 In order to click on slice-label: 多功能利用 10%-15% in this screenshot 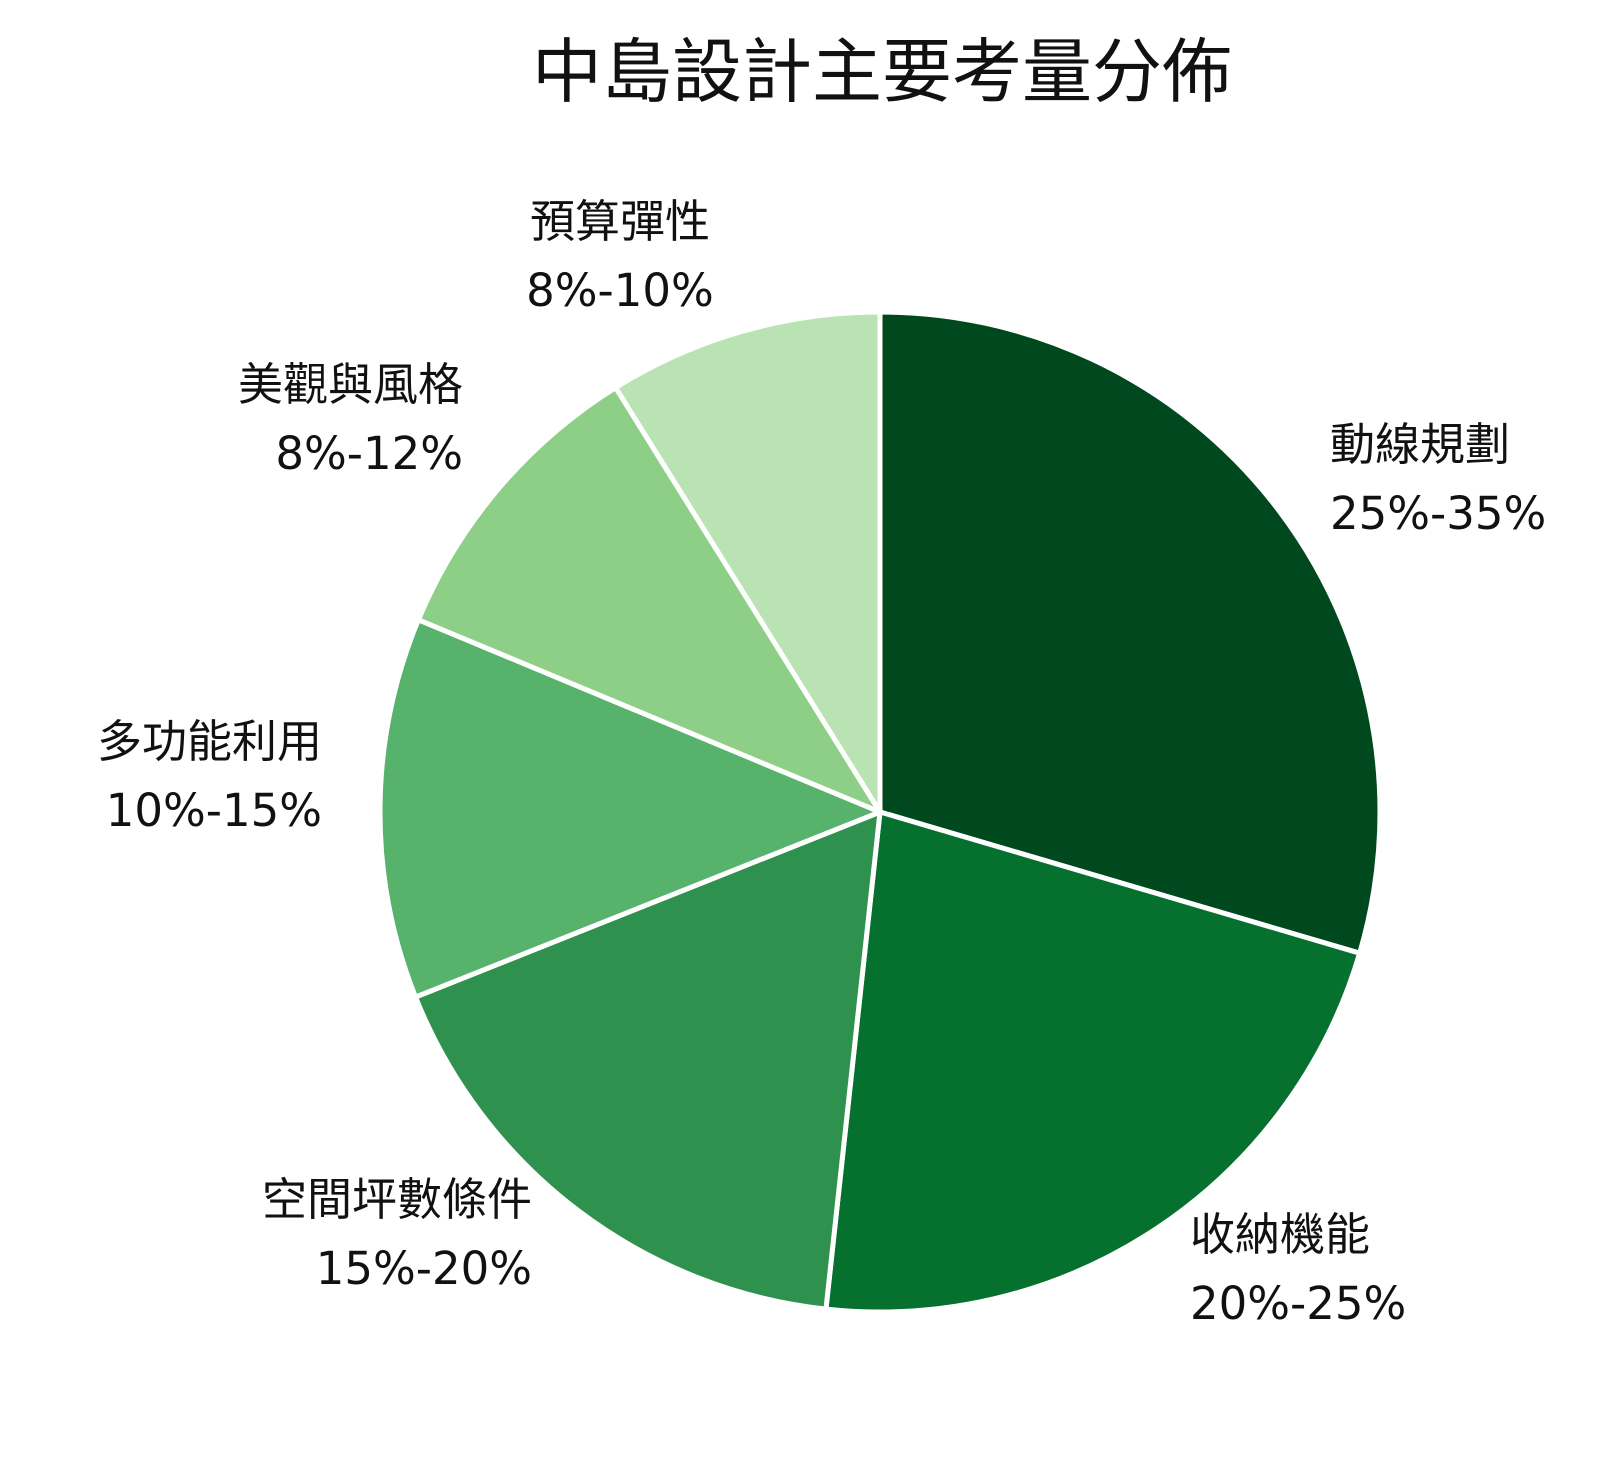, I will do `click(209, 776)`.